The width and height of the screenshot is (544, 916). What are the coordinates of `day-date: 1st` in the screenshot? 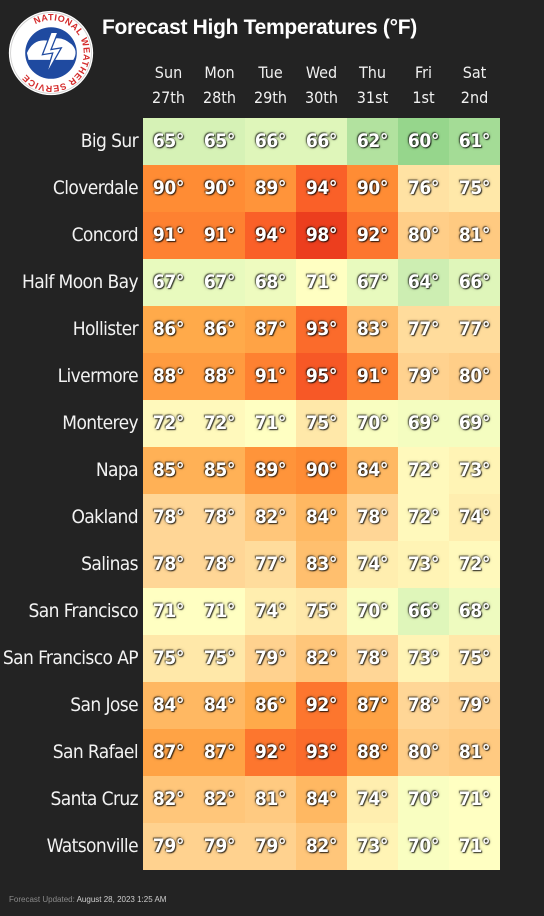 It's located at (423, 97).